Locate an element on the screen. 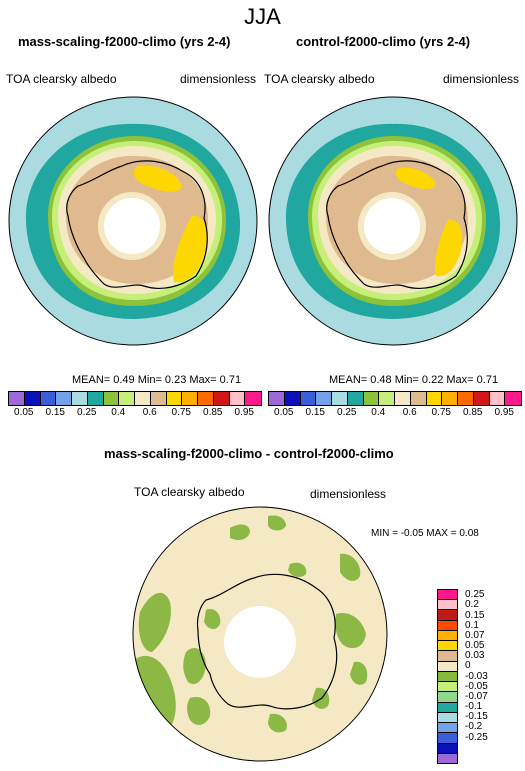 The image size is (525, 771). colorbar-tick-label: -0.15 is located at coordinates (476, 717).